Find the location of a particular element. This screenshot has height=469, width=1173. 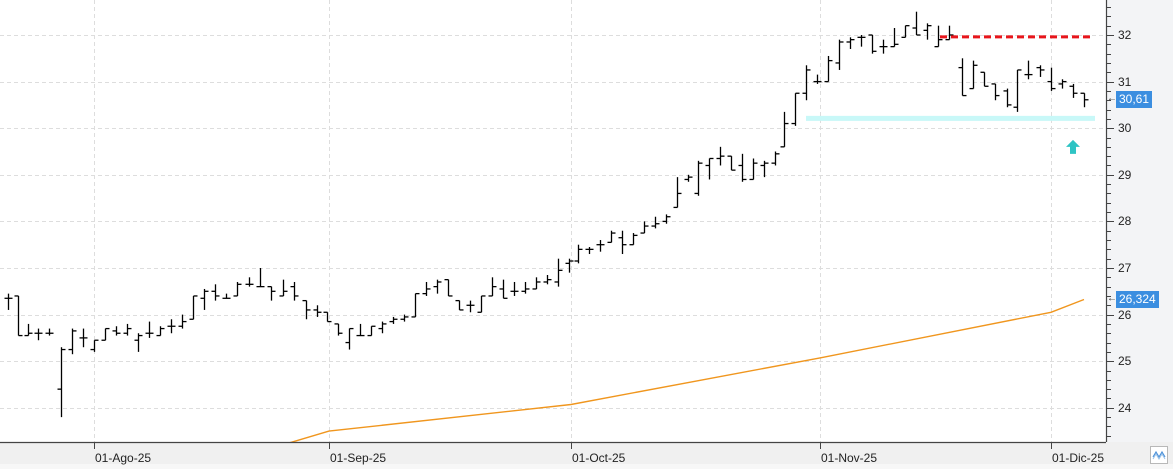

x-tick-label: 01-Ago-25 is located at coordinates (123, 458).